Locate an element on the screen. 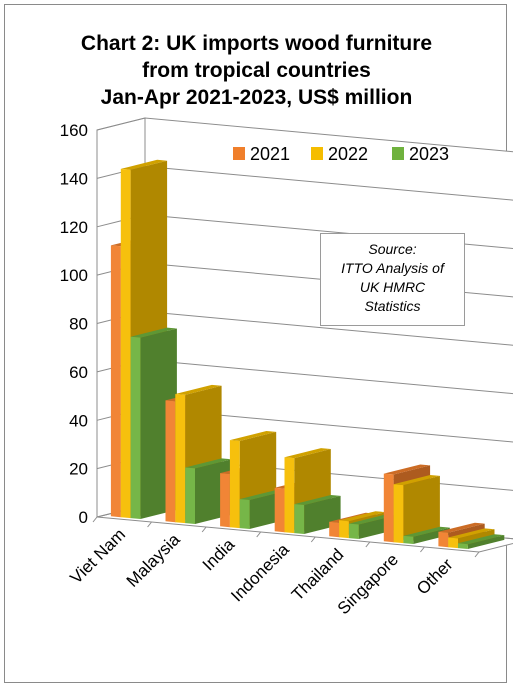 The height and width of the screenshot is (689, 513). bar-2021-Indonesia is located at coordinates (279, 510).